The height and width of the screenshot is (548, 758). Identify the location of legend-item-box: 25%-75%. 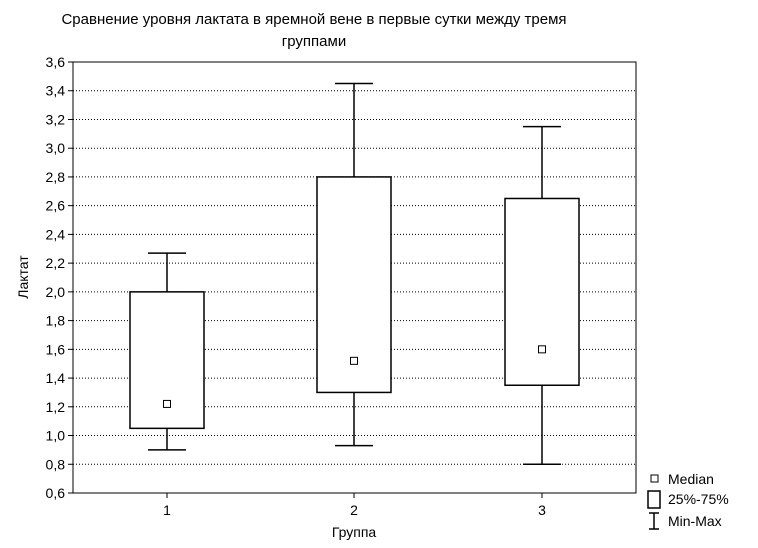
(688, 499).